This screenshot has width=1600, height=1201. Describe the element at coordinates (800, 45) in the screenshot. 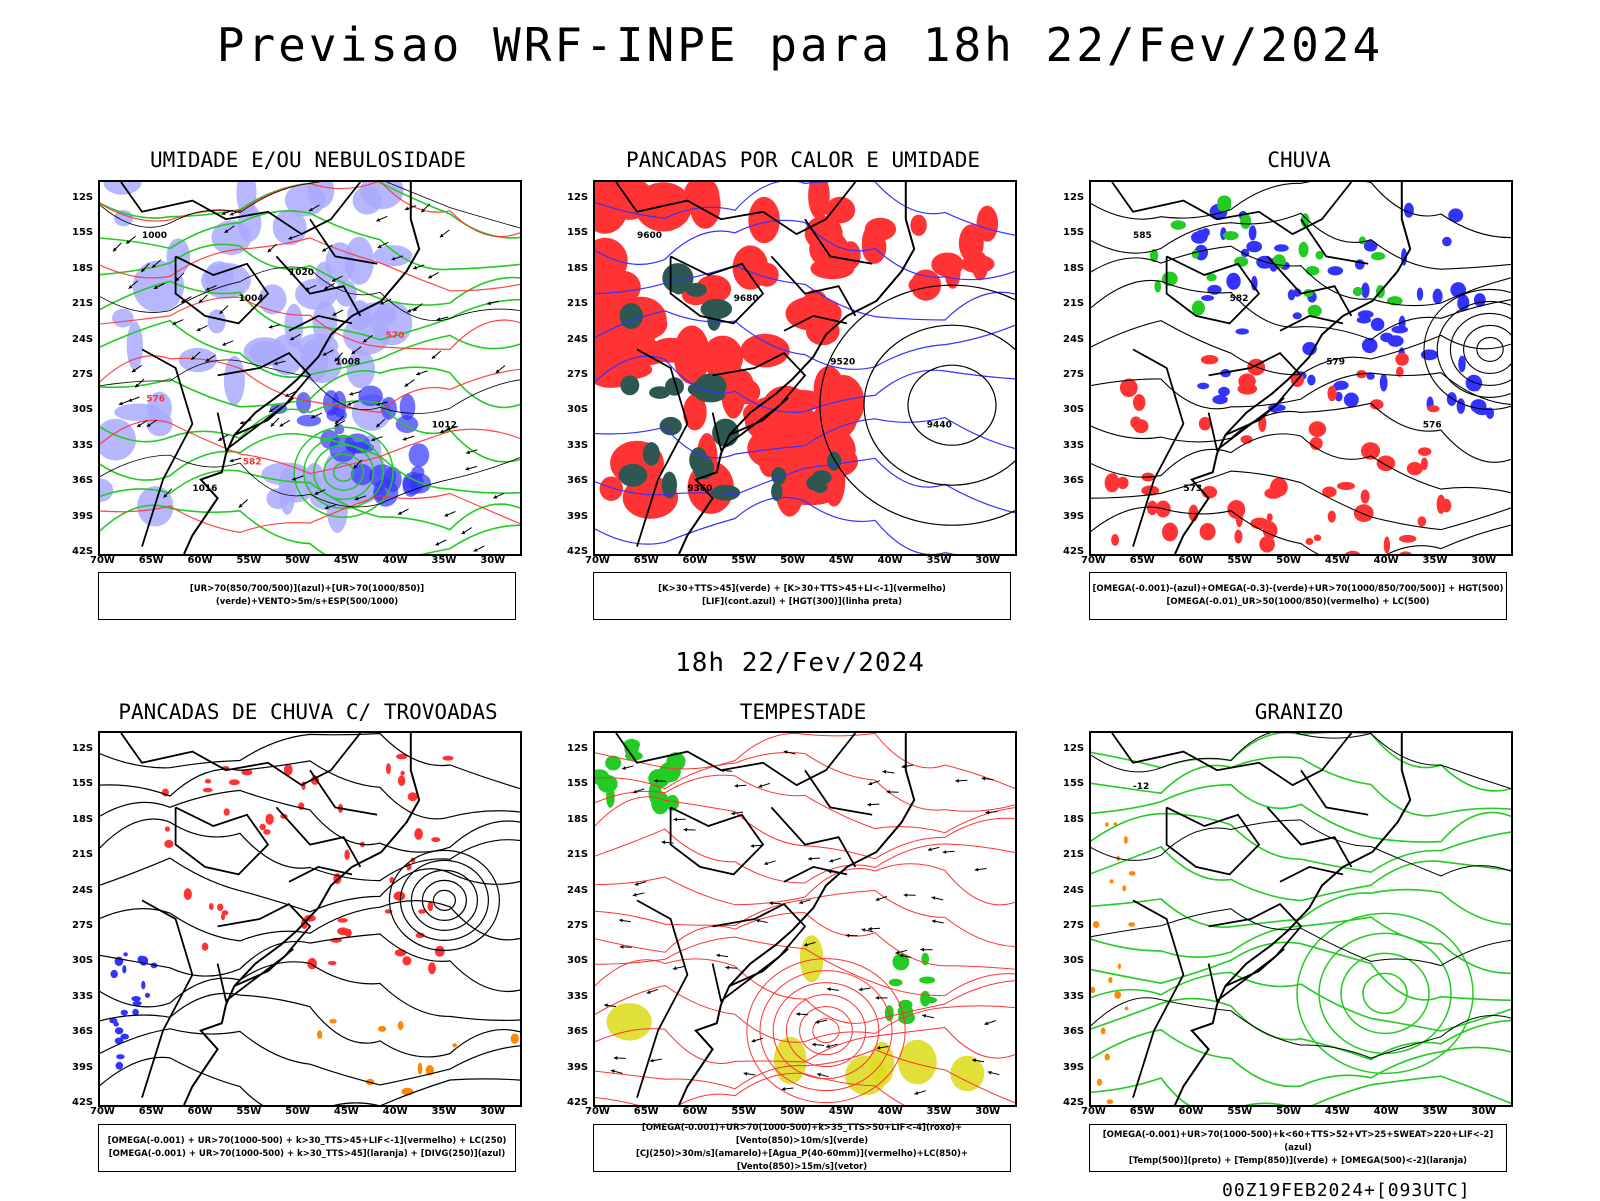

I see `page-title: Previsao WRF-INPE para 18h 22/Fev/2024` at that location.